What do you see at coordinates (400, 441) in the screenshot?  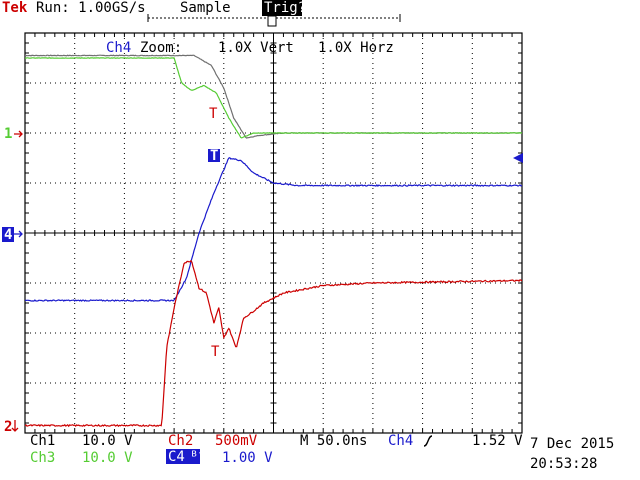 I see `trigger-source: Ch4` at bounding box center [400, 441].